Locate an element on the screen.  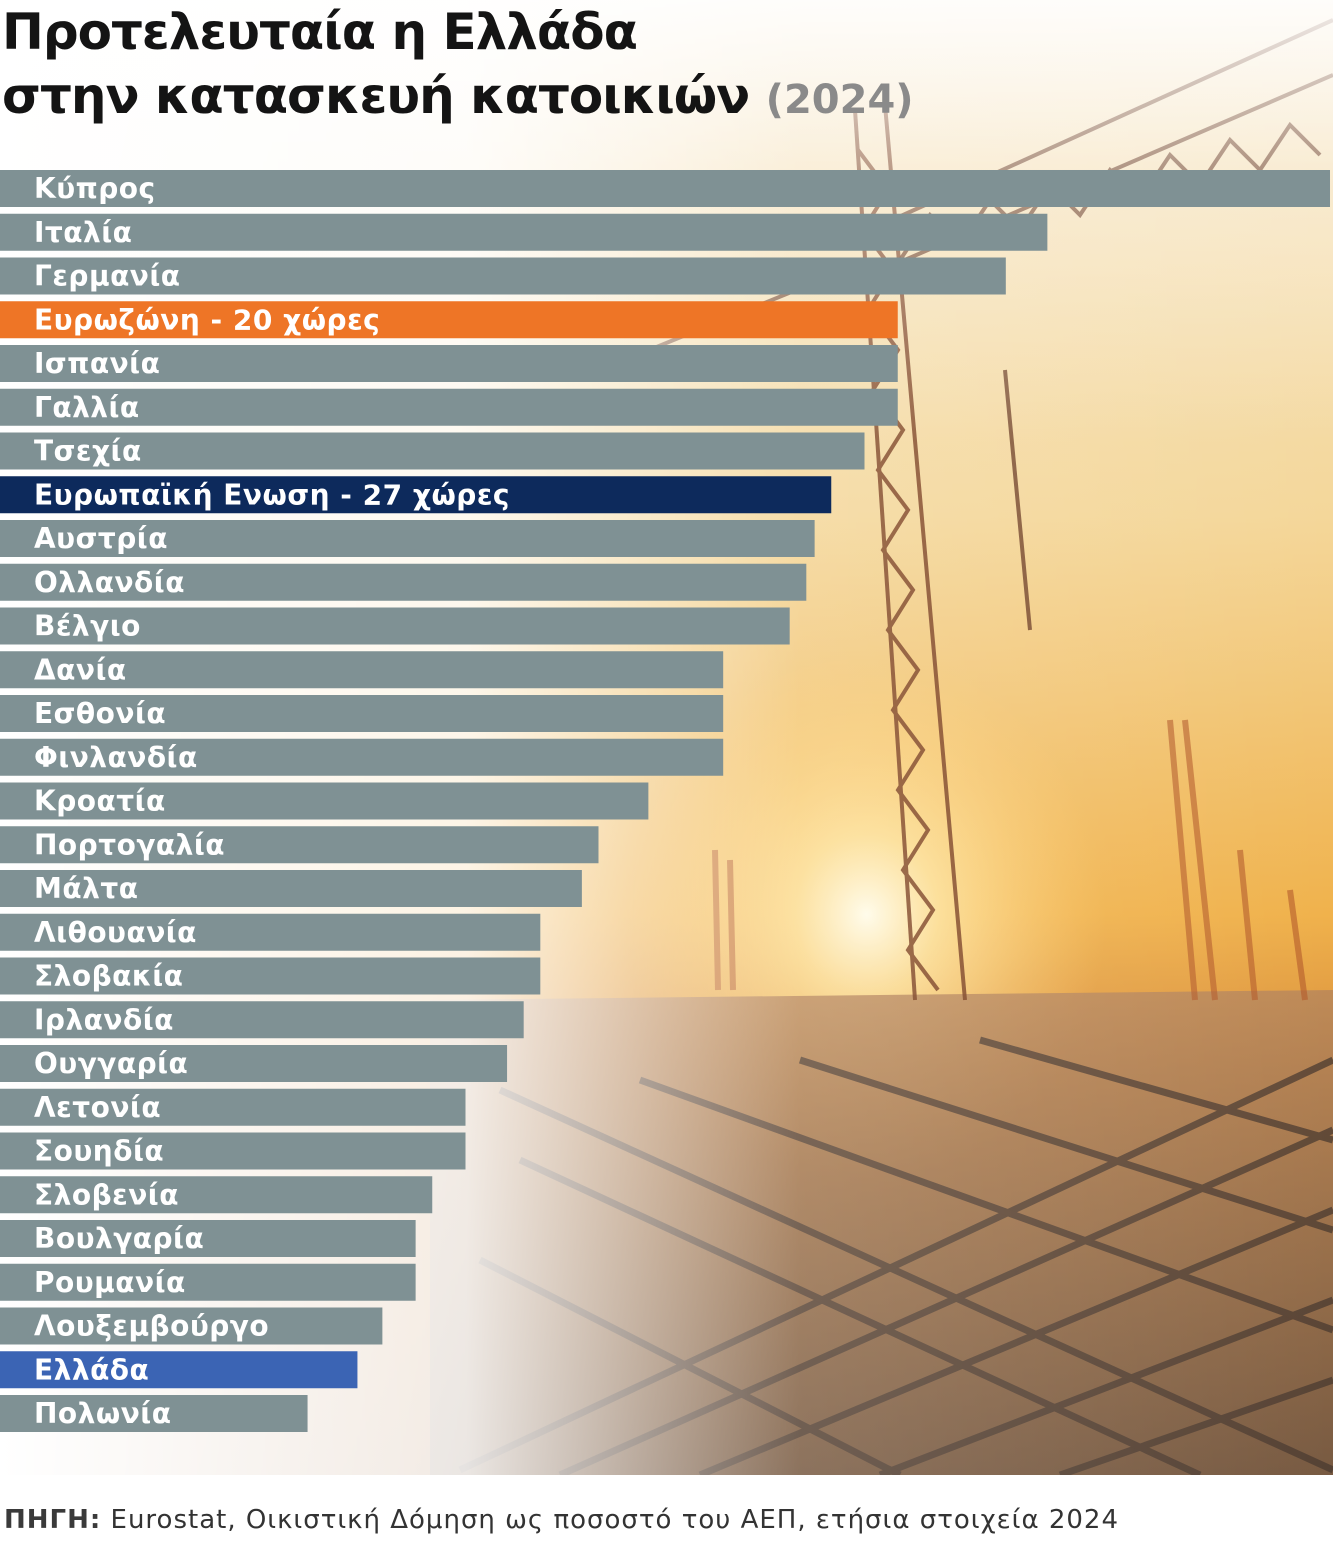
bar-row: Βέλγιο is located at coordinates (395, 626).